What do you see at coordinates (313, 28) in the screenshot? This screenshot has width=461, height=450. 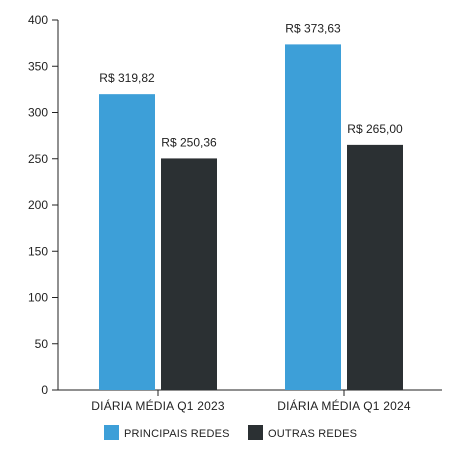 I see `data-label: R$ 373,63` at bounding box center [313, 28].